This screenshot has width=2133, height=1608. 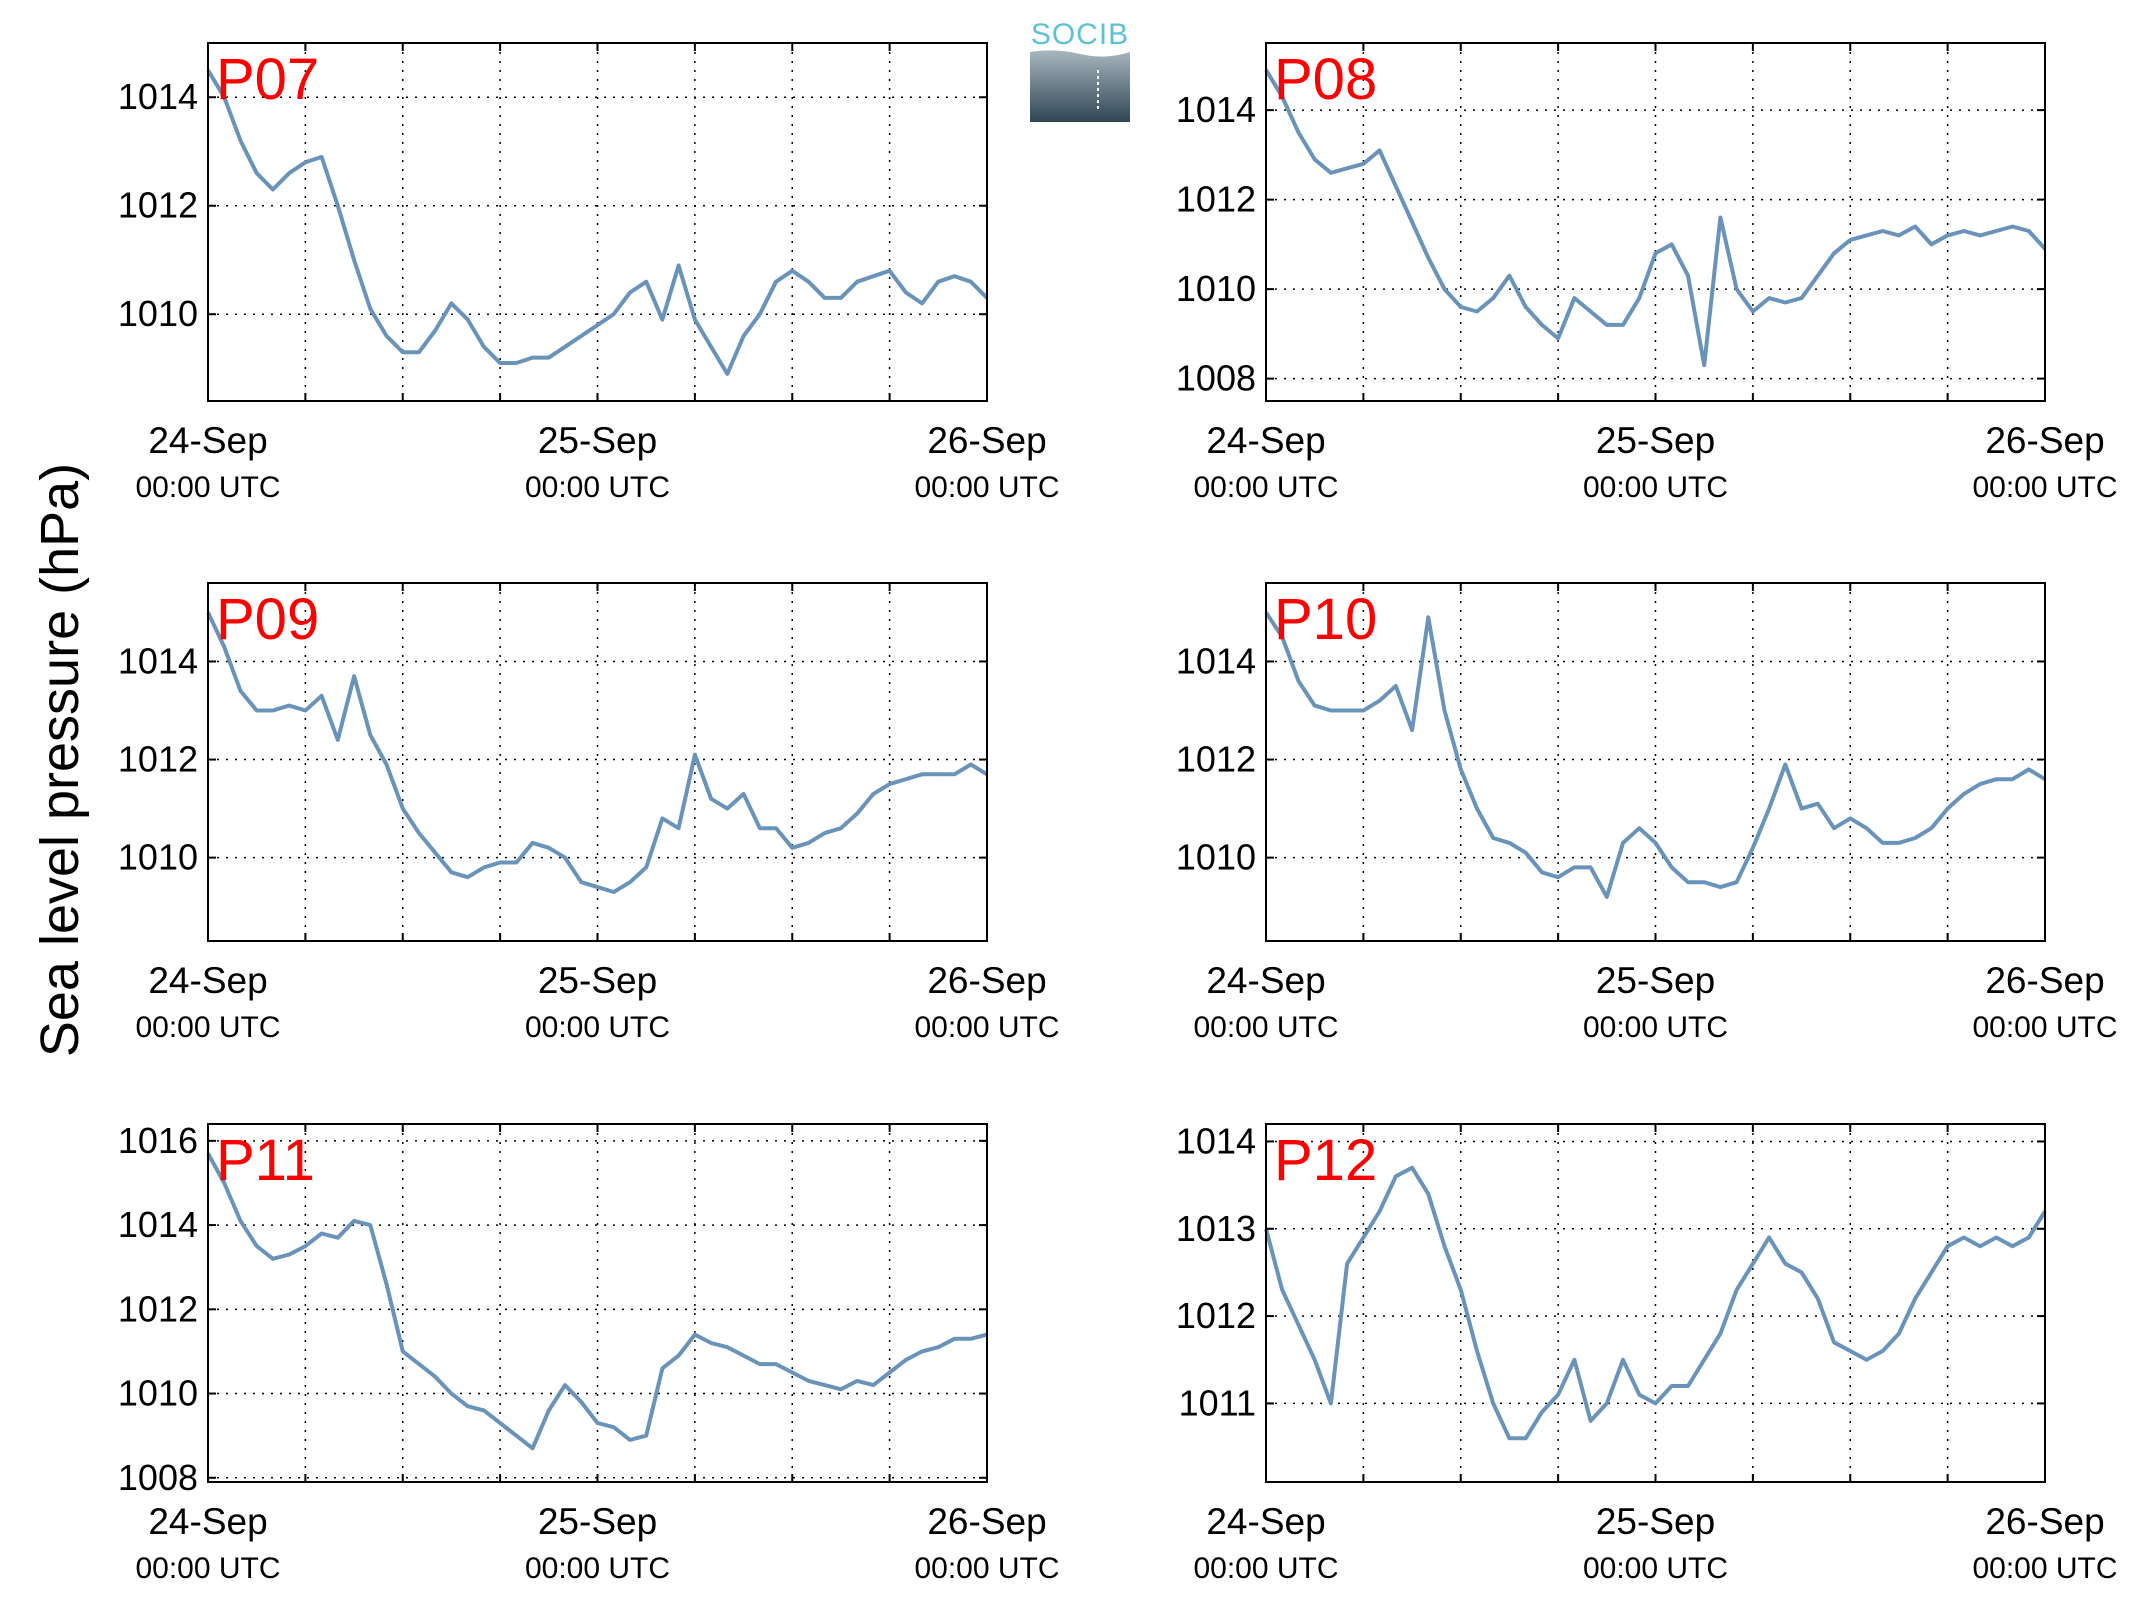 What do you see at coordinates (60, 760) in the screenshot?
I see `y-axis-label: Sea level pressure (hPa)` at bounding box center [60, 760].